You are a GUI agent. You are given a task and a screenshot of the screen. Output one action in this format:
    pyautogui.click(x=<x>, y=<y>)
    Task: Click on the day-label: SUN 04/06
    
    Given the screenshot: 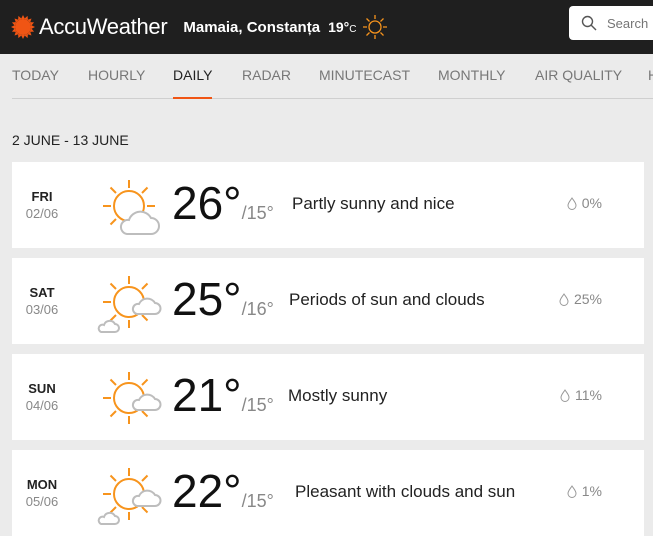 What is the action you would take?
    pyautogui.click(x=42, y=397)
    